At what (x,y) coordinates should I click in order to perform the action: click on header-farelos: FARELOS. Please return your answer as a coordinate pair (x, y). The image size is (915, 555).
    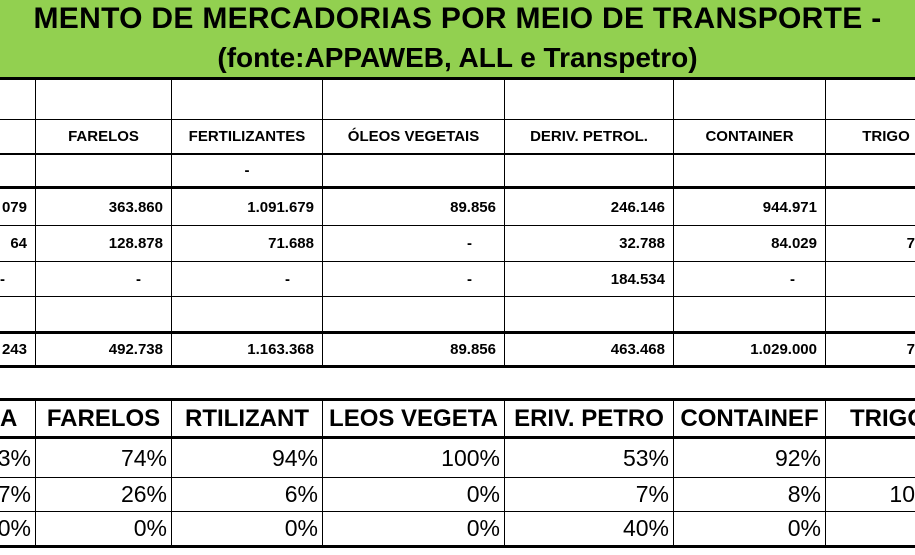
    Looking at the image, I should click on (103, 136).